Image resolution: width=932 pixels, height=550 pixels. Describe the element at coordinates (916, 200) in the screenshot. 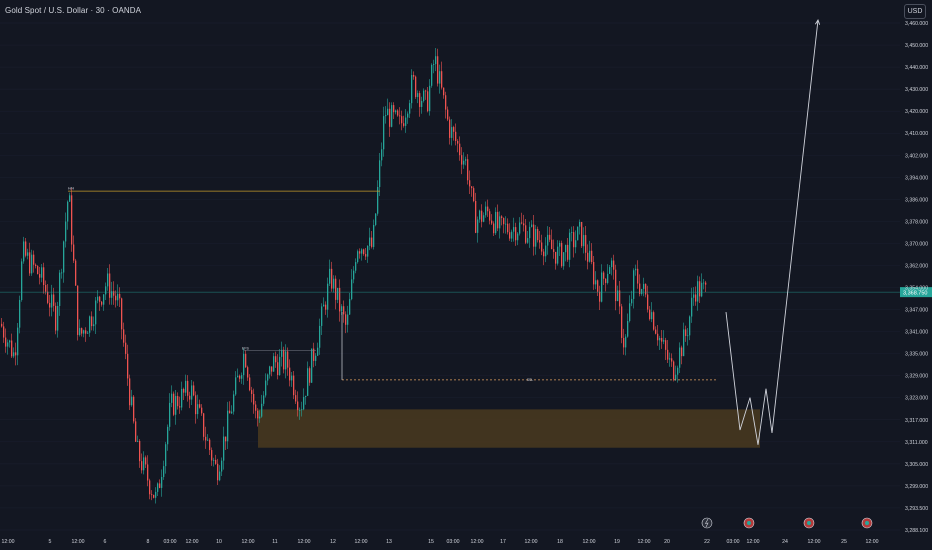

I see `y-tick-label: 3,386.000` at that location.